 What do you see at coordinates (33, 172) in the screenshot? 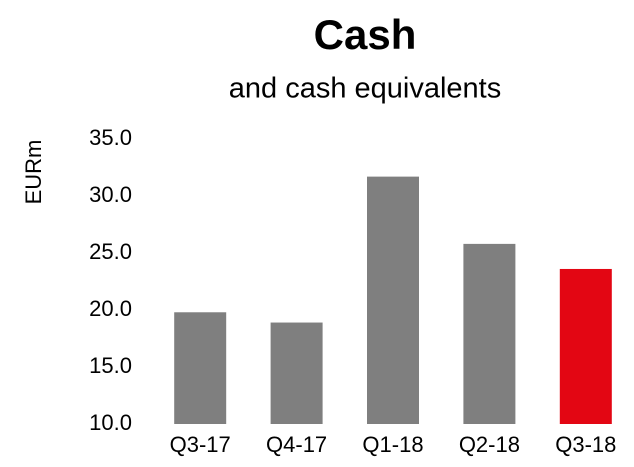
I see `y-axis-label: EURm` at bounding box center [33, 172].